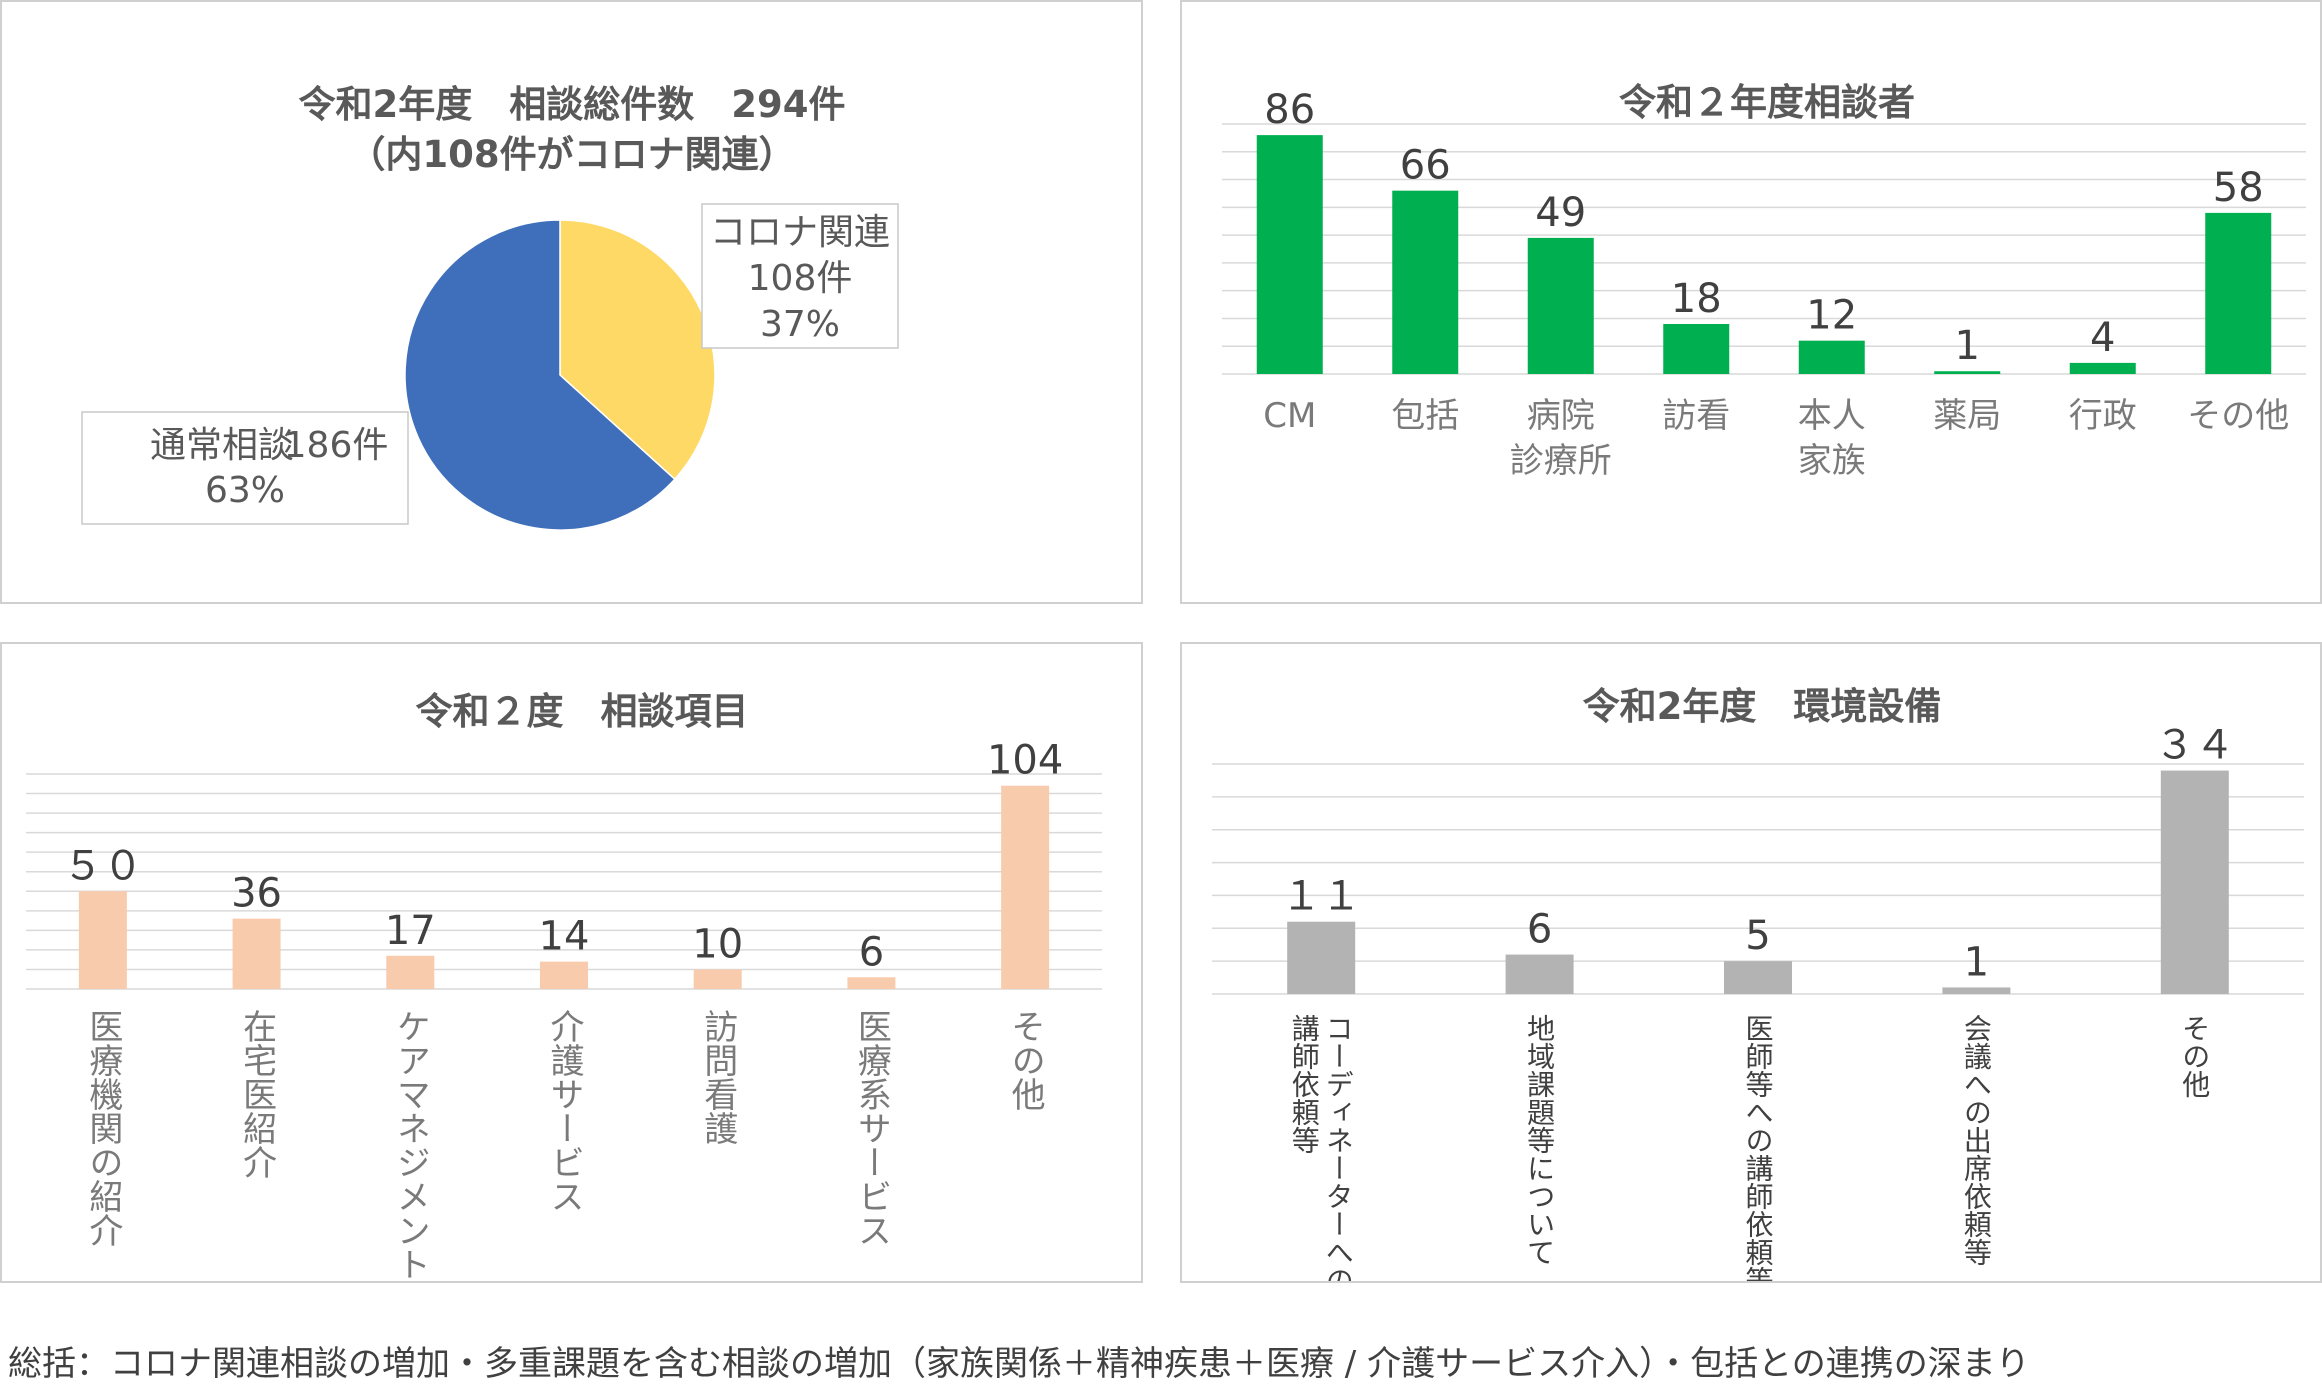 Image resolution: width=2322 pixels, height=1385 pixels. I want to click on chart2-category-label-5: 薬局, so click(1967, 416).